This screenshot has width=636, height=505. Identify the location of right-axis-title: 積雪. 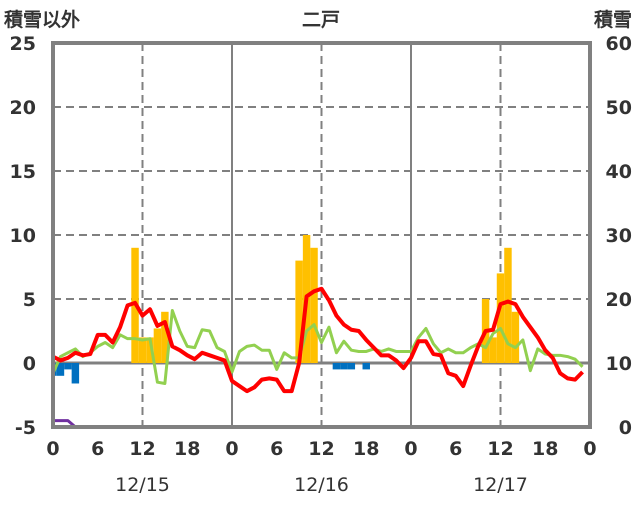
(613, 19).